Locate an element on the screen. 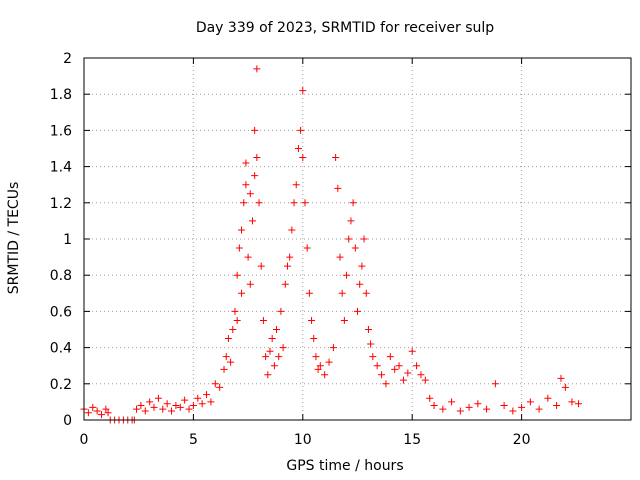 This screenshot has height=480, width=640. y-tick-label: 0.8 is located at coordinates (61, 276).